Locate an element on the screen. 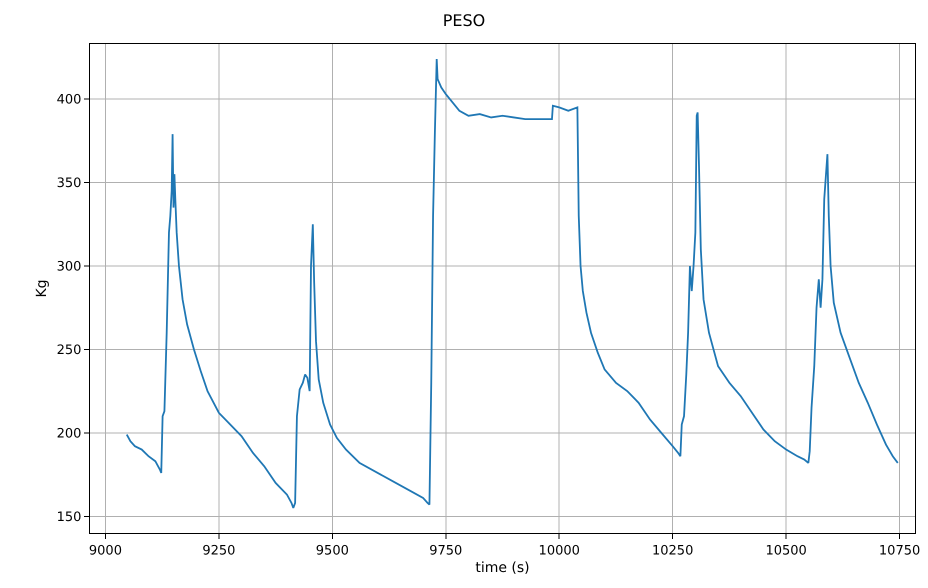 The image size is (928, 588). x-tick-label: 9000 is located at coordinates (105, 551).